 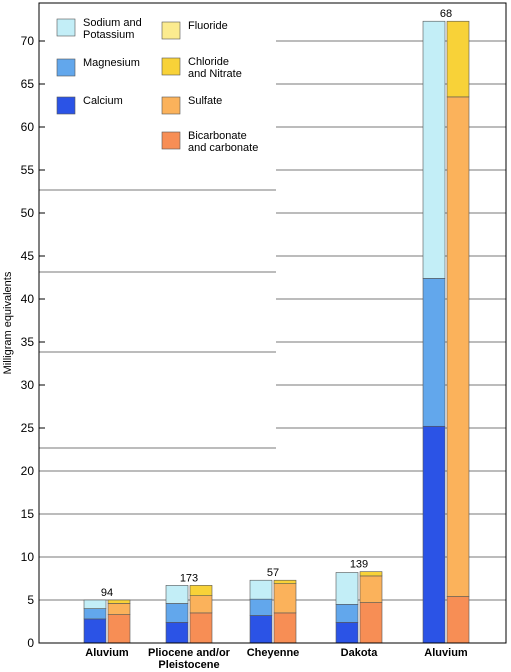 What do you see at coordinates (215, 68) in the screenshot?
I see `legend-label: Chloride and Nitrate` at bounding box center [215, 68].